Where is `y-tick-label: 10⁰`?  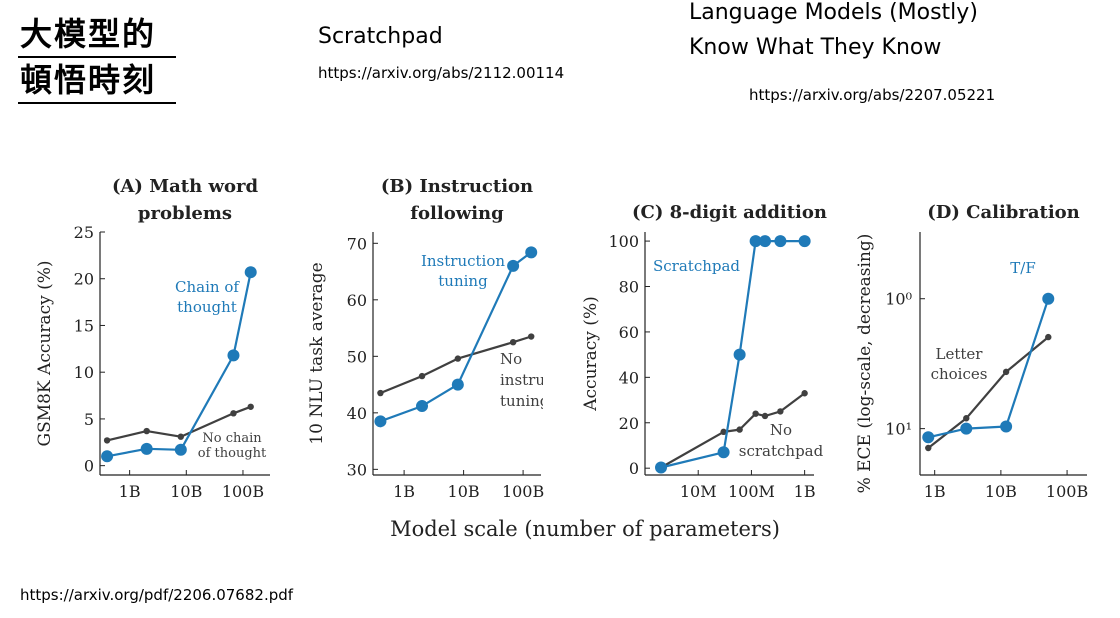
y-tick-label: 10⁰ is located at coordinates (898, 299).